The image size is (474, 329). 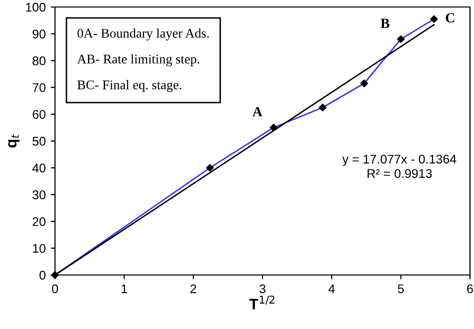 I want to click on annotation: 0A- Boundary layer Ads., so click(x=143, y=34).